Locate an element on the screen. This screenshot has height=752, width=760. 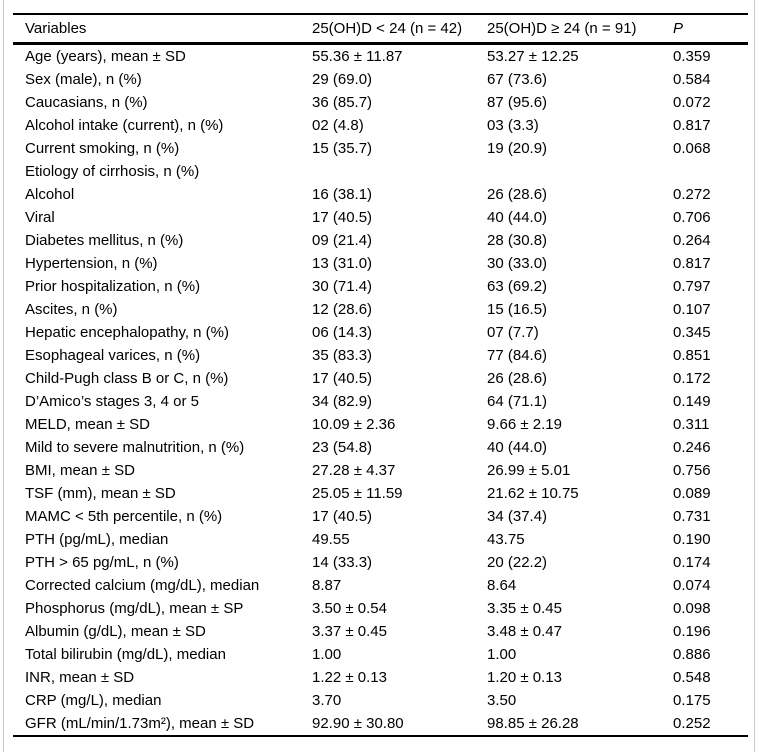
table-row: Sex (male), n (%) 29 (69.0) 67 (73.6) 0.584 is located at coordinates (380, 79).